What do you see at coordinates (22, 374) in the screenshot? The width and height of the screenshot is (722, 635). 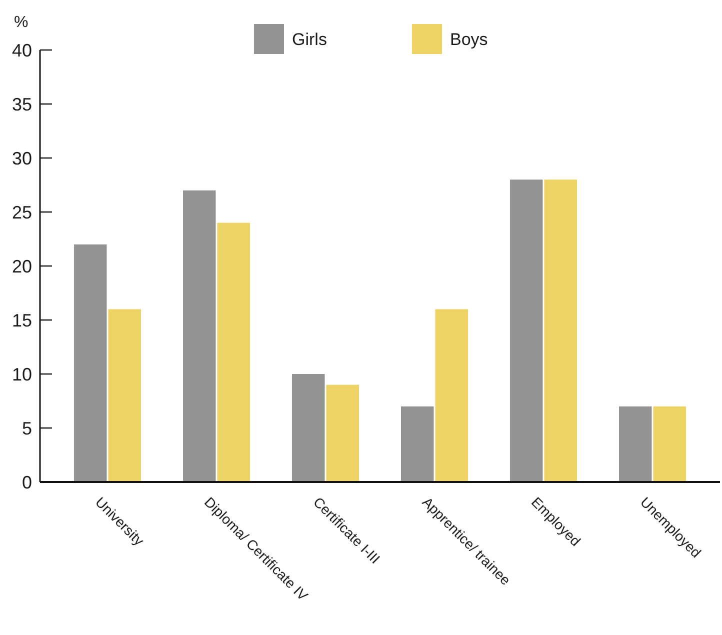 I see `y-tick-label: 10` at bounding box center [22, 374].